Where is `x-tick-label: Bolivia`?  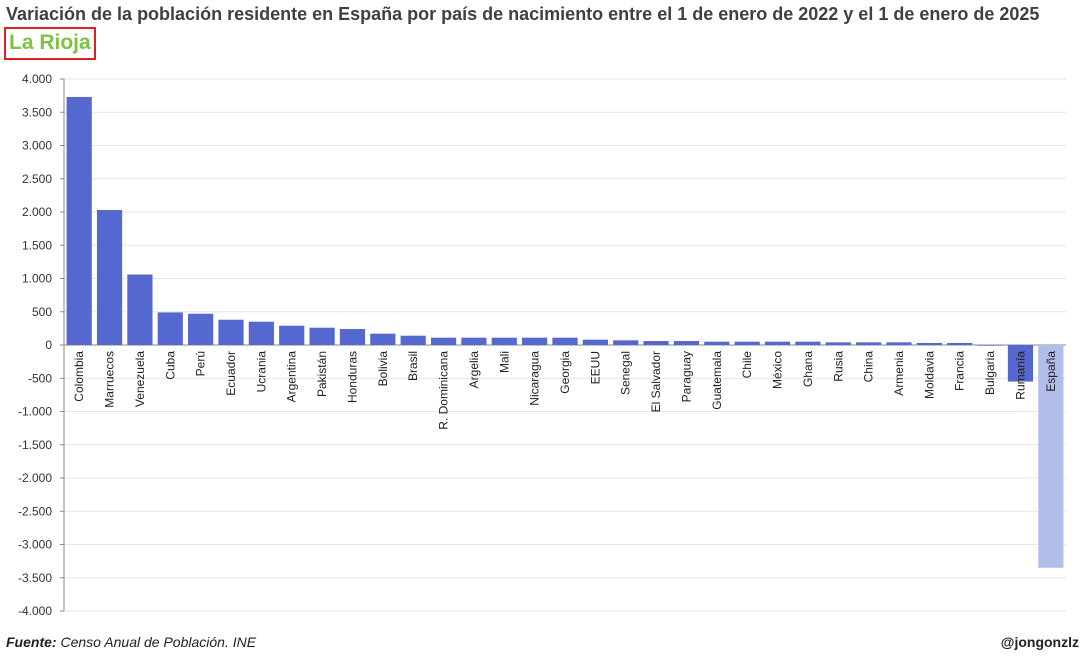
x-tick-label: Bolivia is located at coordinates (383, 369).